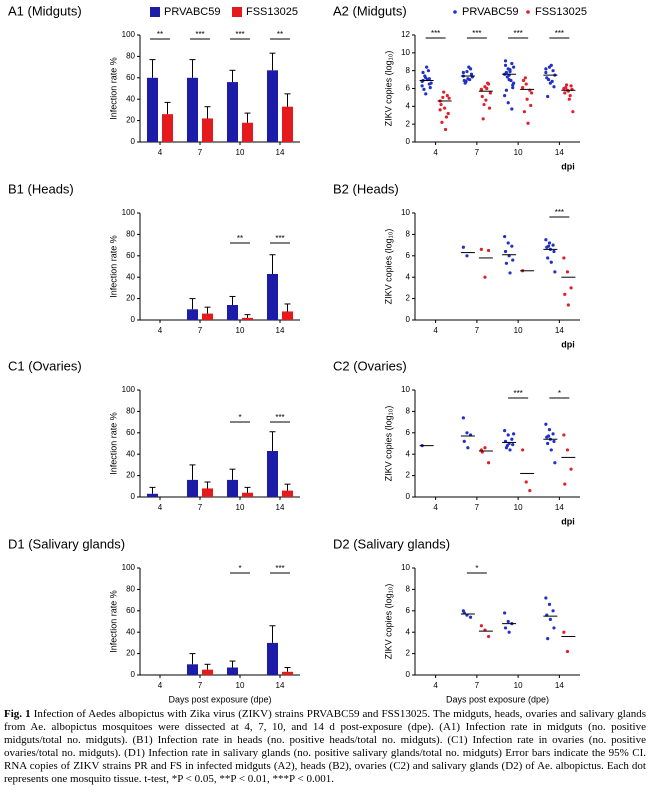 This screenshot has height=808, width=651. I want to click on x-tick-label: 10, so click(240, 507).